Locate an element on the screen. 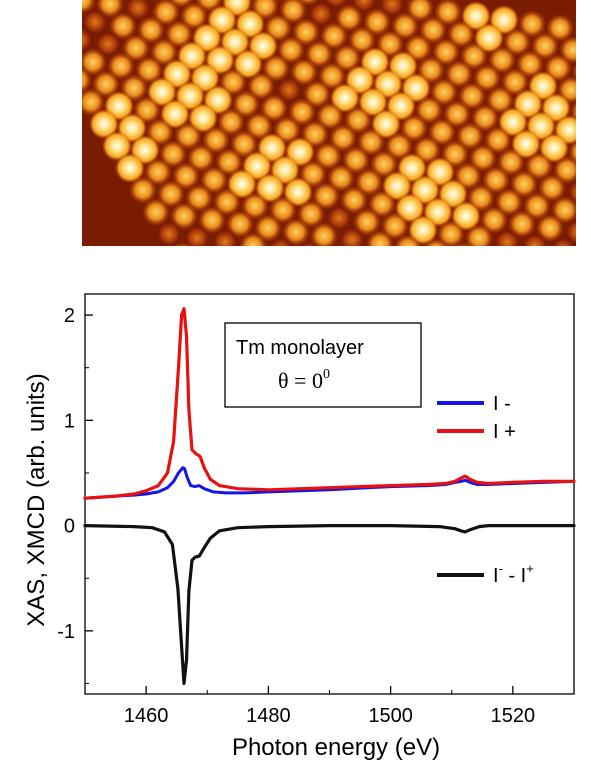  annotation-angle-text: θ = 0 is located at coordinates (300, 380).